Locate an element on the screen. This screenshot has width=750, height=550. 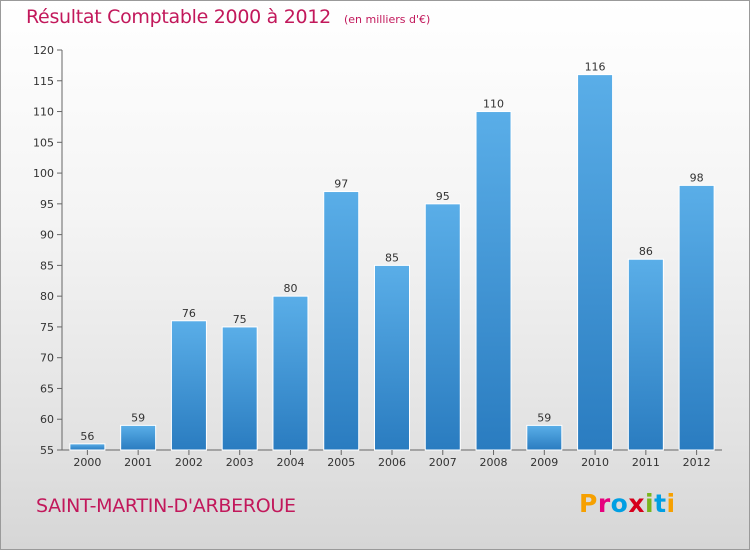
proxiti-logo: Proxiti is located at coordinates (627, 503).